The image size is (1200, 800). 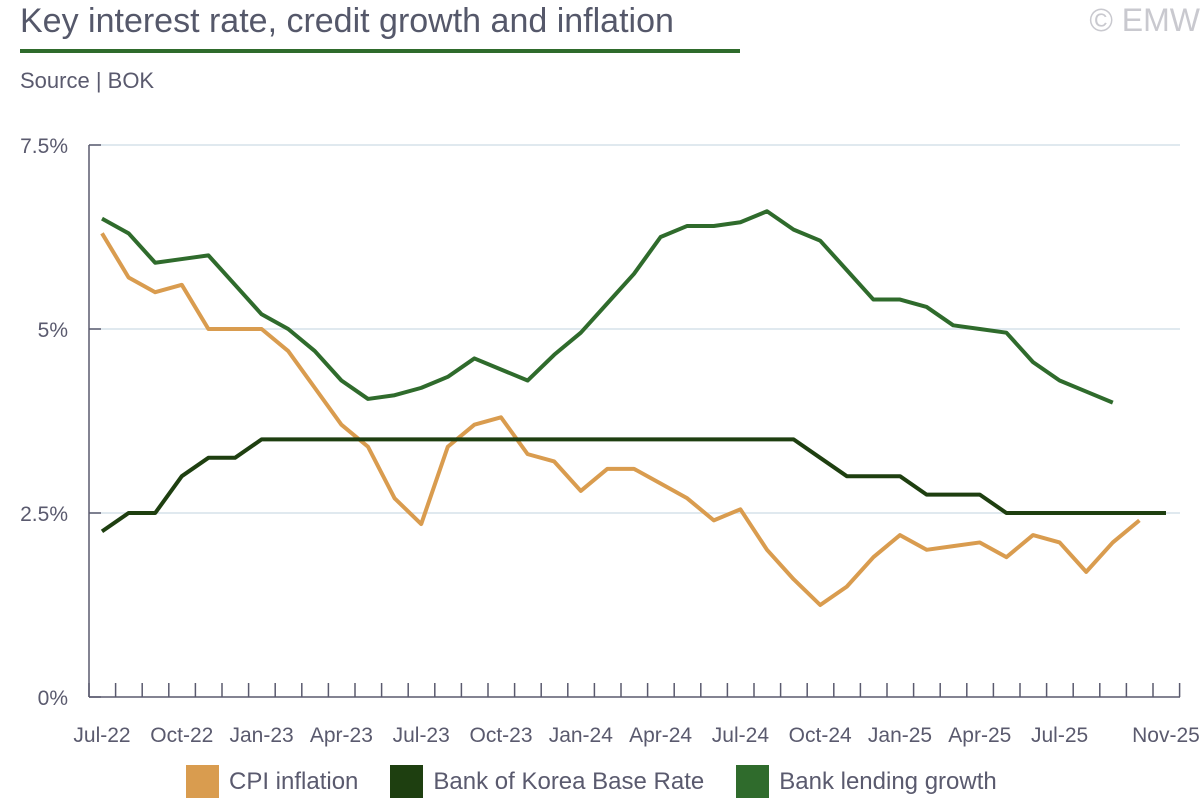 What do you see at coordinates (581, 735) in the screenshot?
I see `x-tick-label: Jan-24` at bounding box center [581, 735].